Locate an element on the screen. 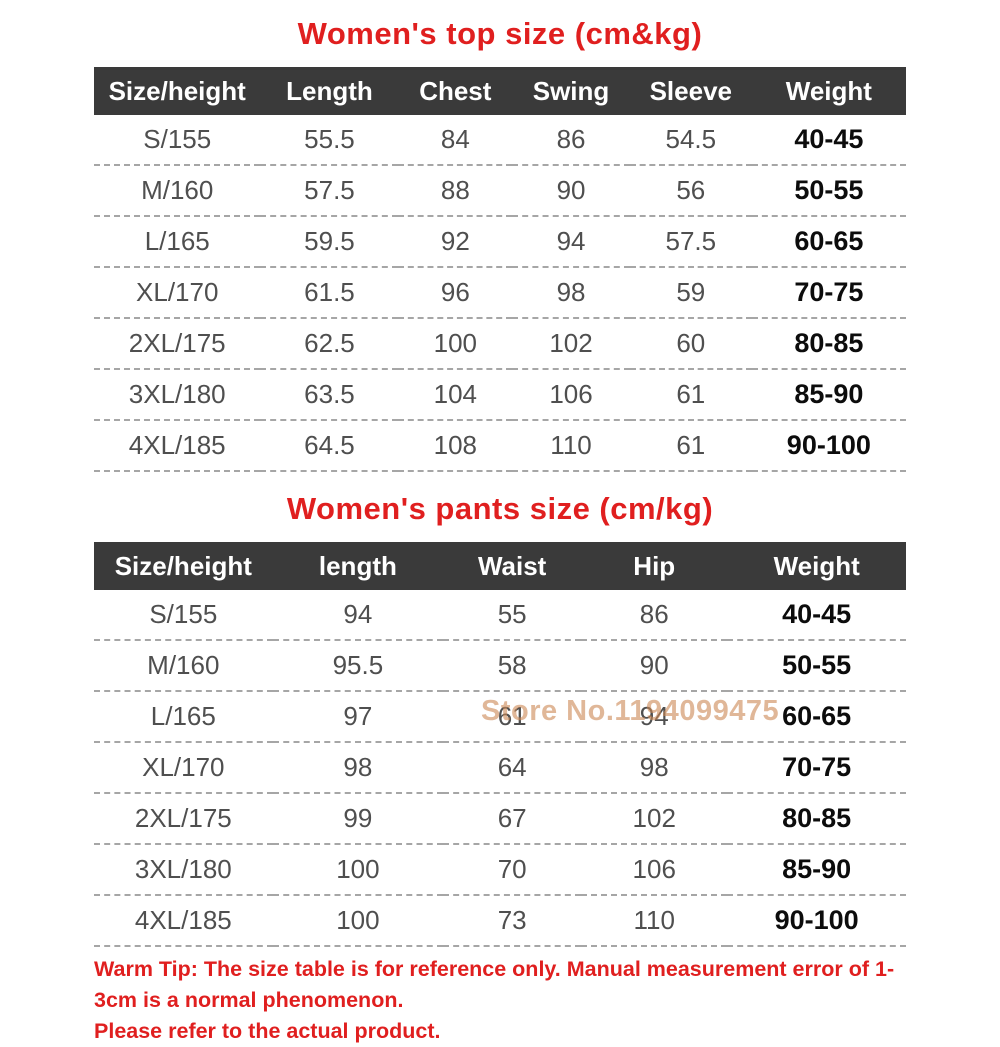 The image size is (1000, 1047). measurement-cell: 67 is located at coordinates (512, 819).